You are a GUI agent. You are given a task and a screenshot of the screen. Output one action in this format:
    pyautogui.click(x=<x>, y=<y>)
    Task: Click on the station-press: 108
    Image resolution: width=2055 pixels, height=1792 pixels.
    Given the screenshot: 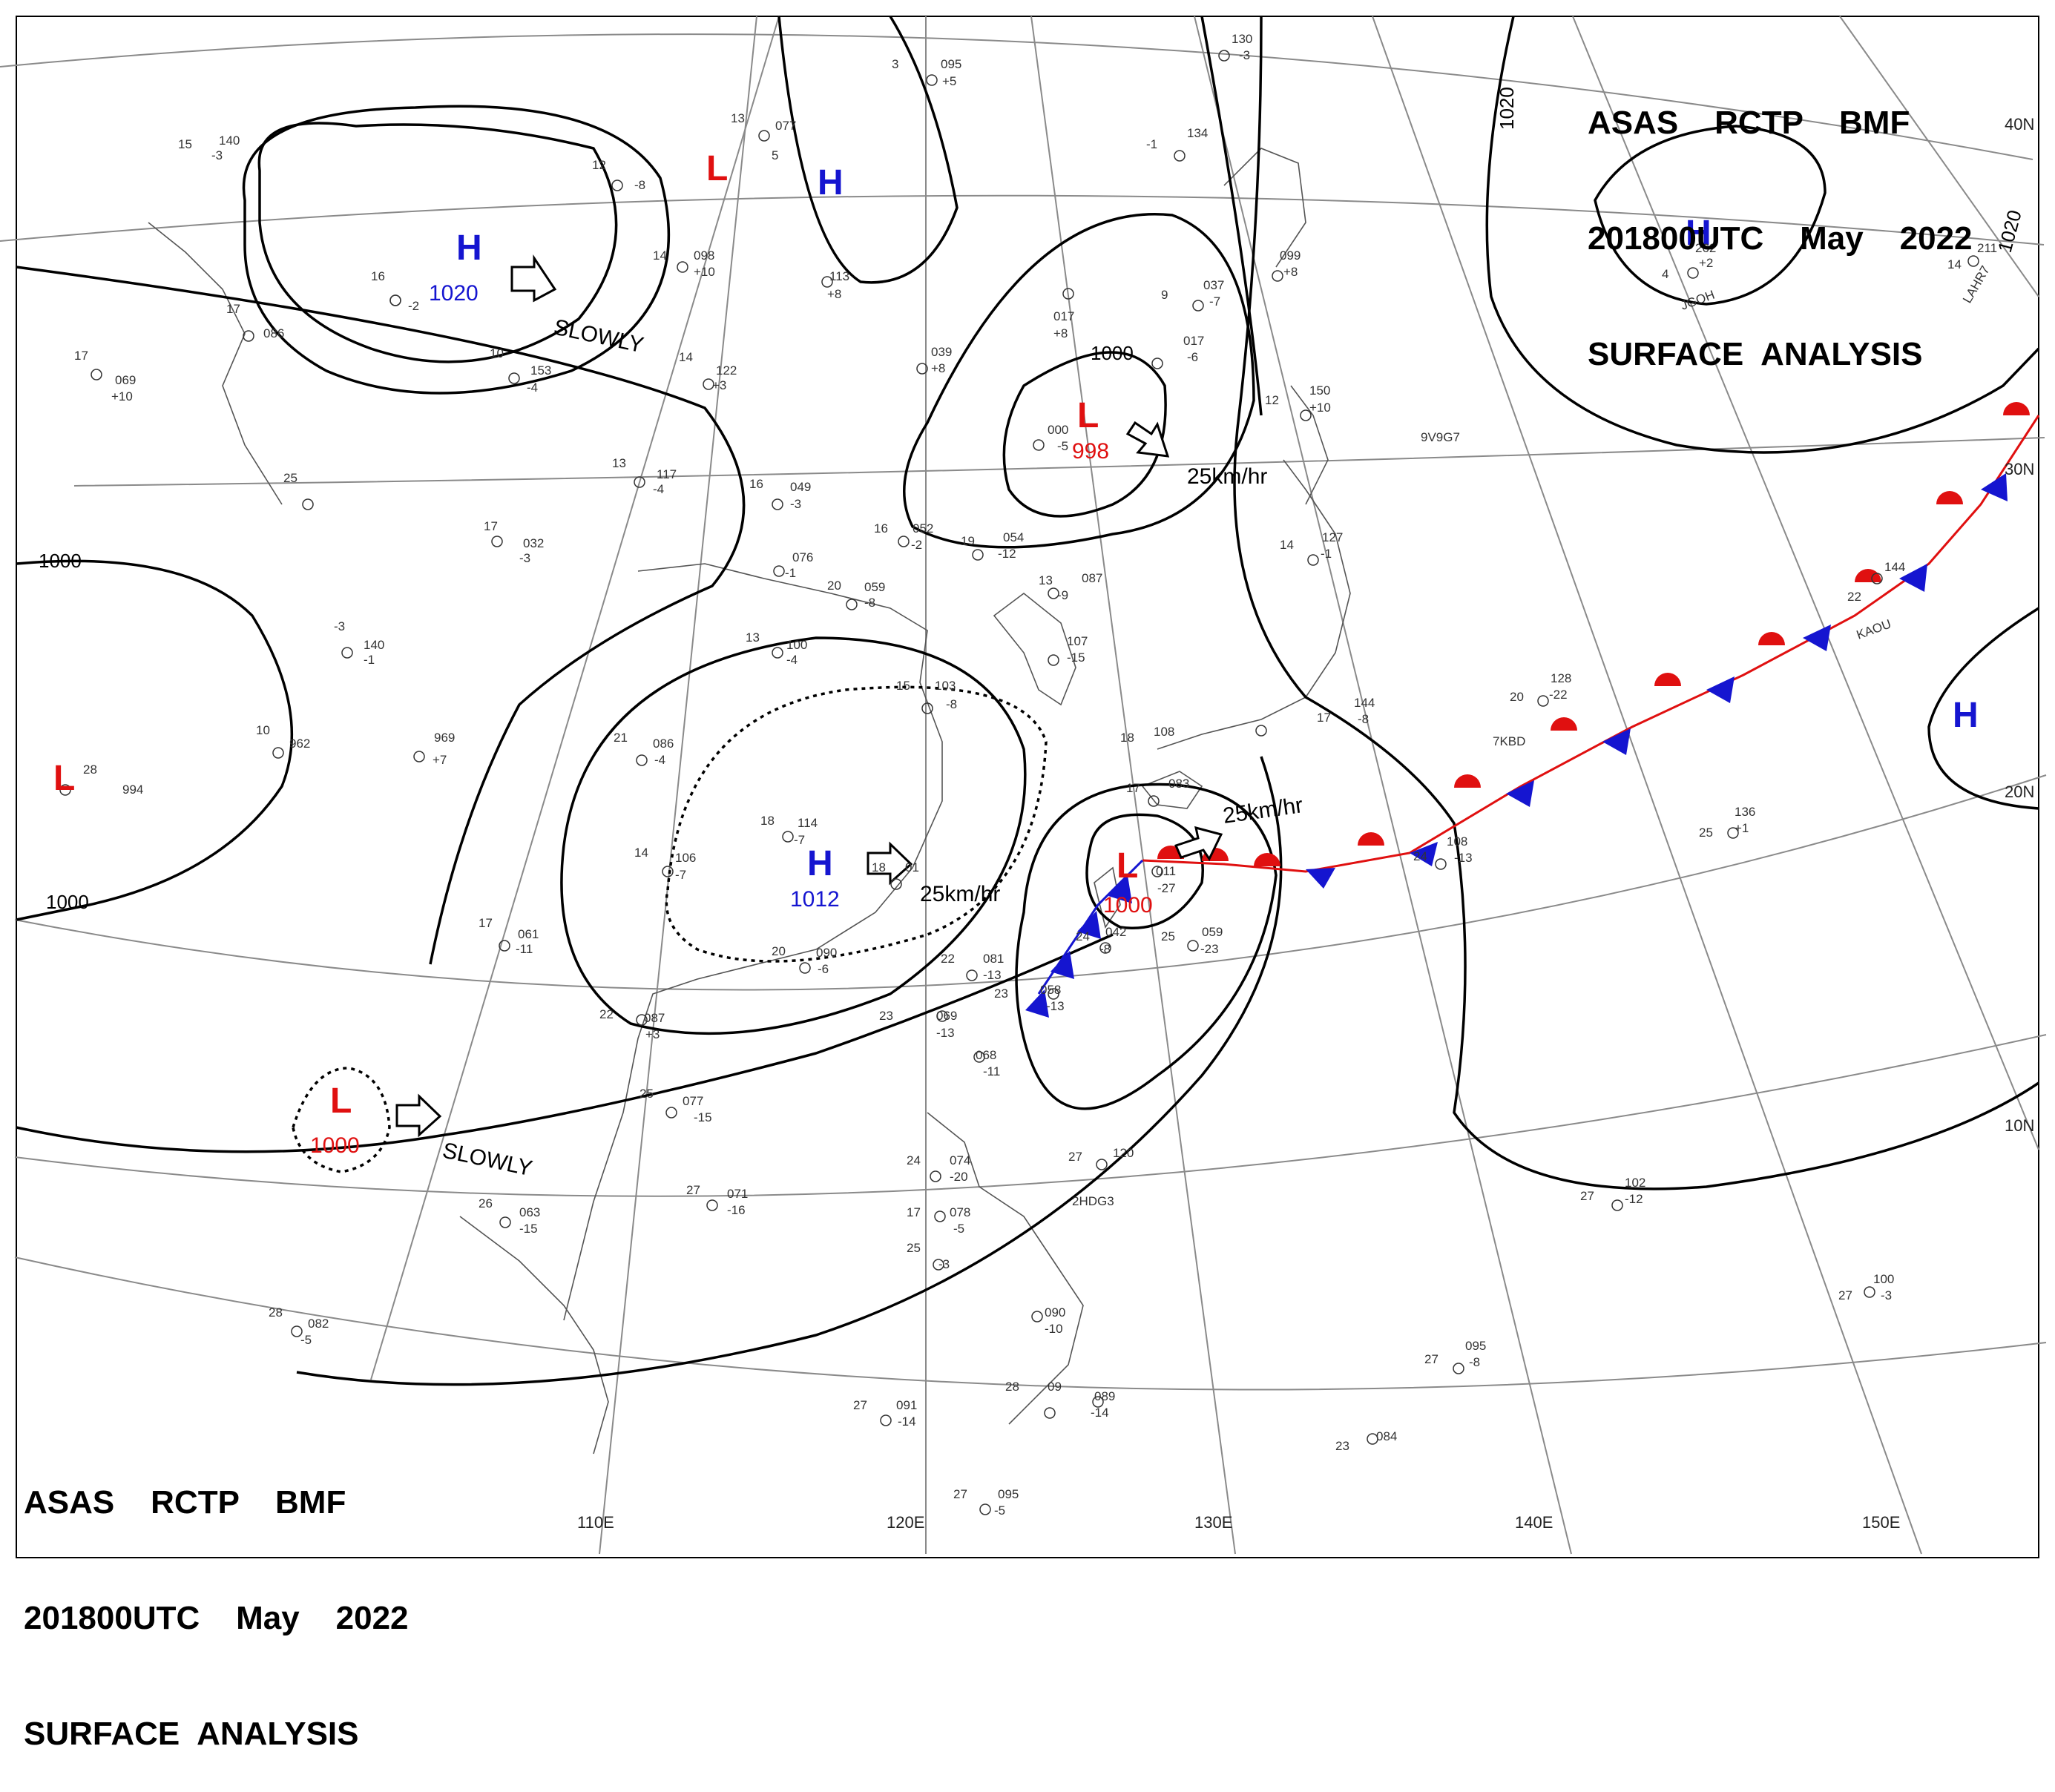 What is the action you would take?
    pyautogui.click(x=1457, y=842)
    